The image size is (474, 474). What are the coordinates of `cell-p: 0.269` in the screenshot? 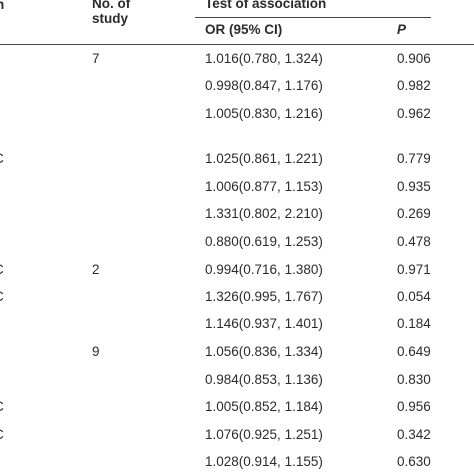 It's located at (414, 213).